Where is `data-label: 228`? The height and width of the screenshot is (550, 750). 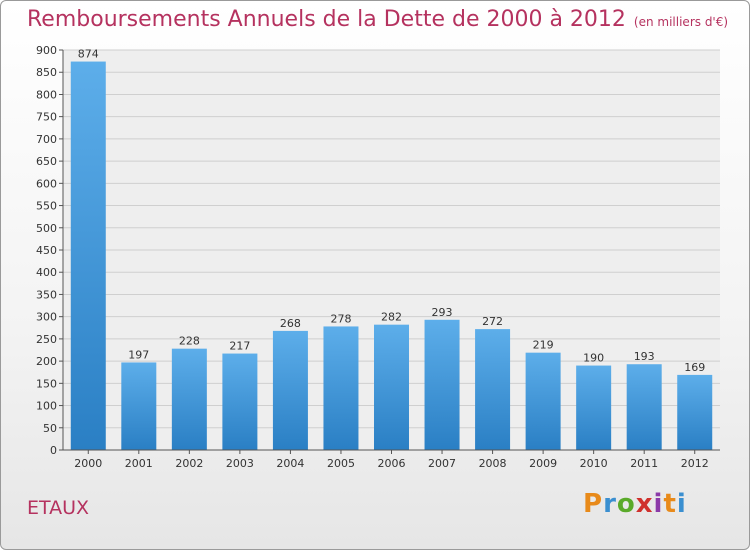 data-label: 228 is located at coordinates (189, 341).